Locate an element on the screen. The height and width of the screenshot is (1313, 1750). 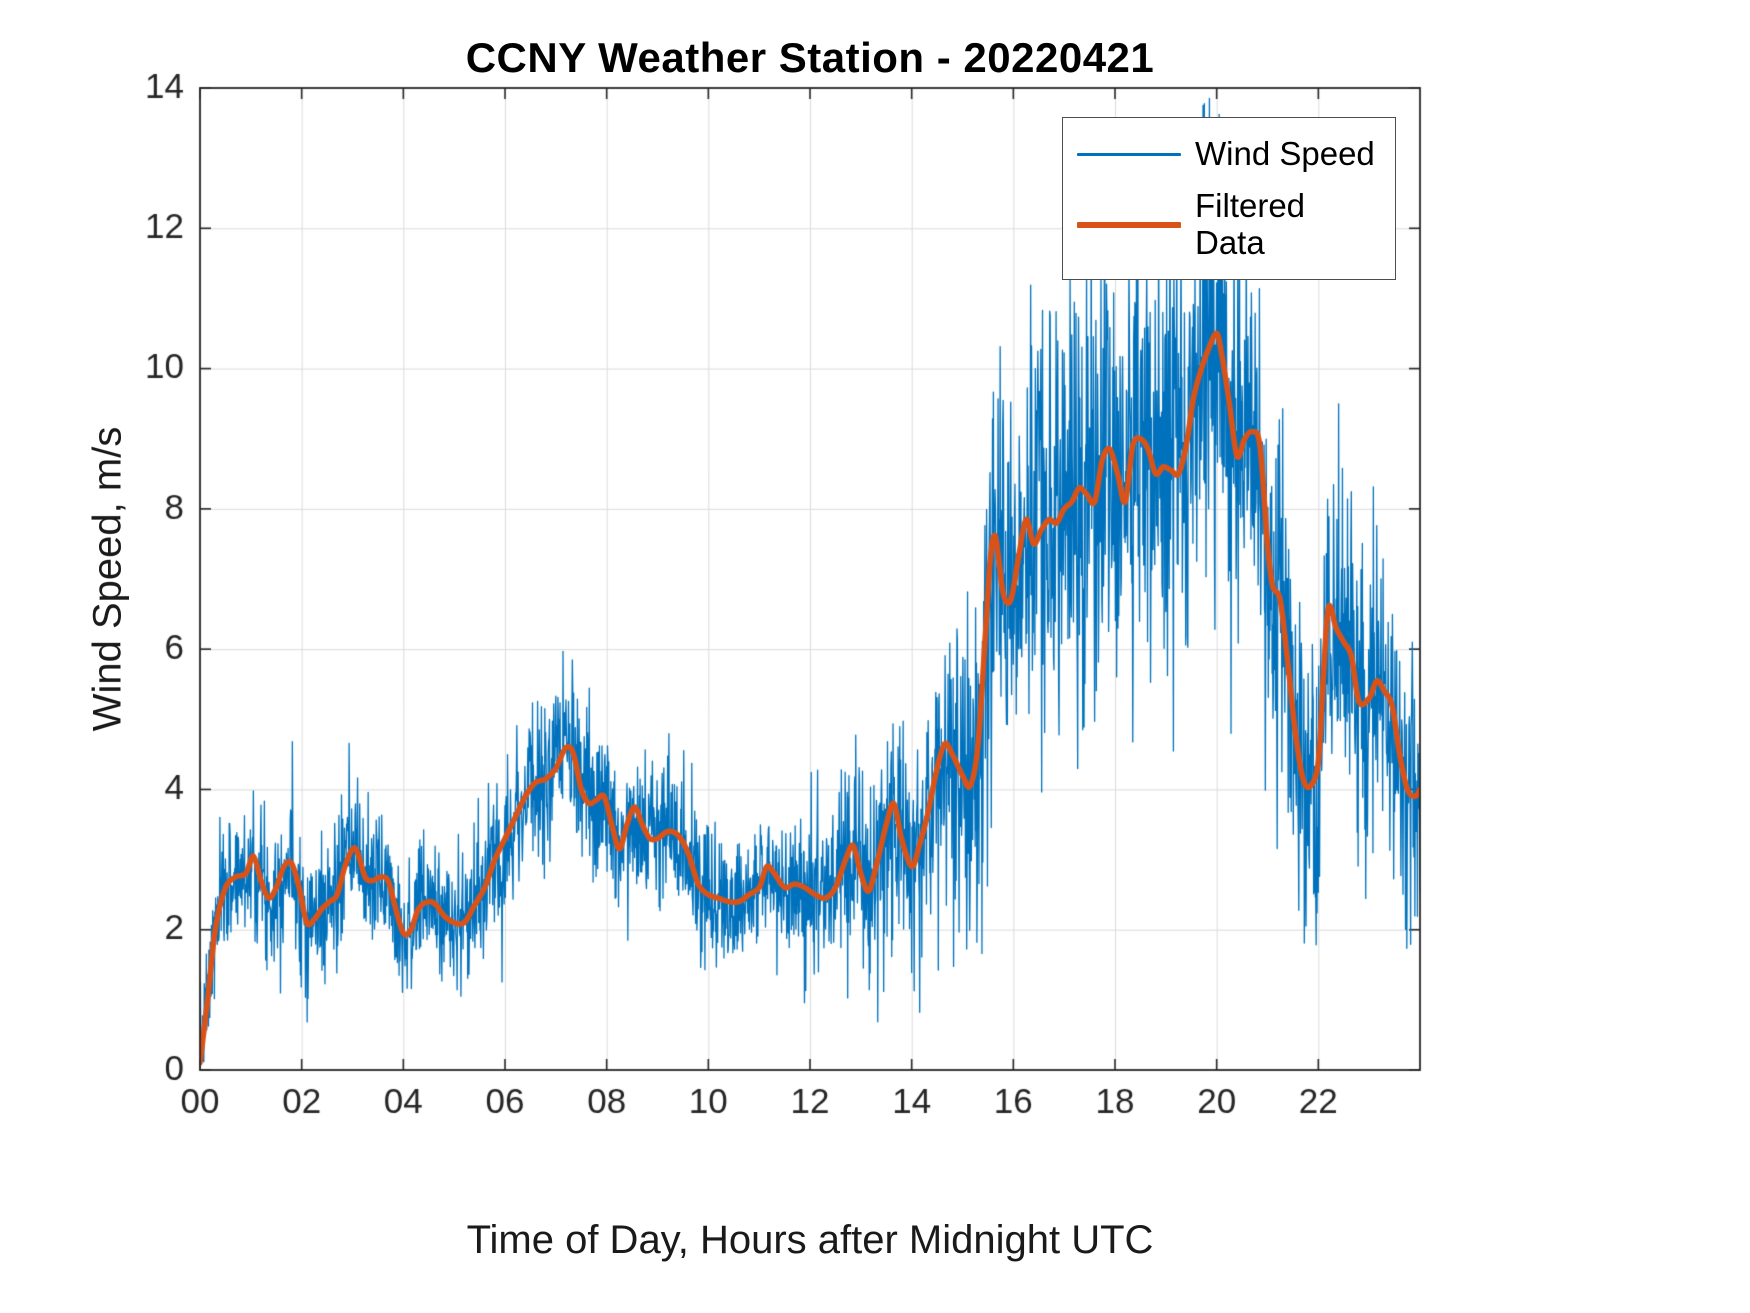
y-axis-label: Wind Speed, m/s is located at coordinates (107, 579).